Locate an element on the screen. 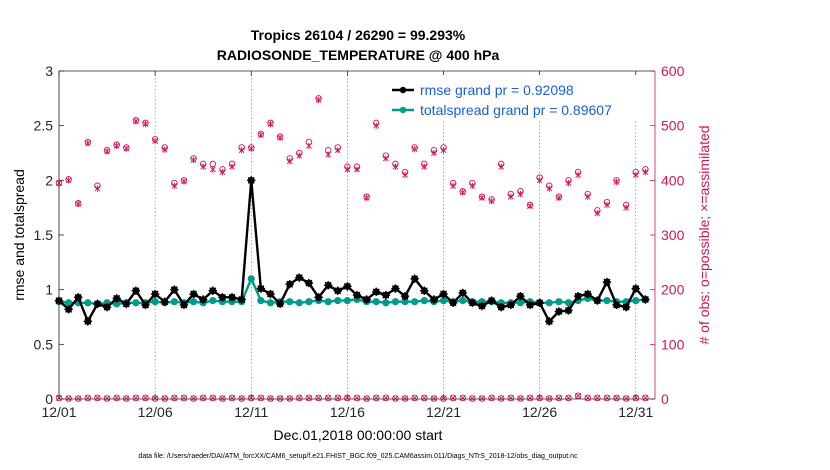 This screenshot has width=830, height=470. y-tick-label-right: 600 is located at coordinates (673, 71).